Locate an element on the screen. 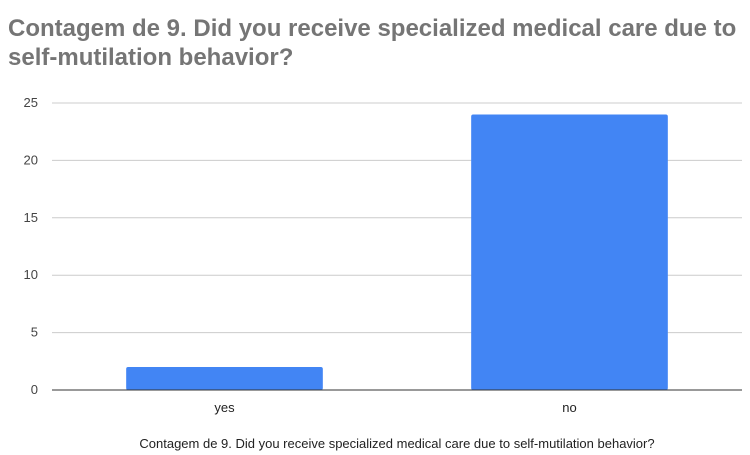 The height and width of the screenshot is (455, 750). x-axis-categories: yes no is located at coordinates (395, 407).